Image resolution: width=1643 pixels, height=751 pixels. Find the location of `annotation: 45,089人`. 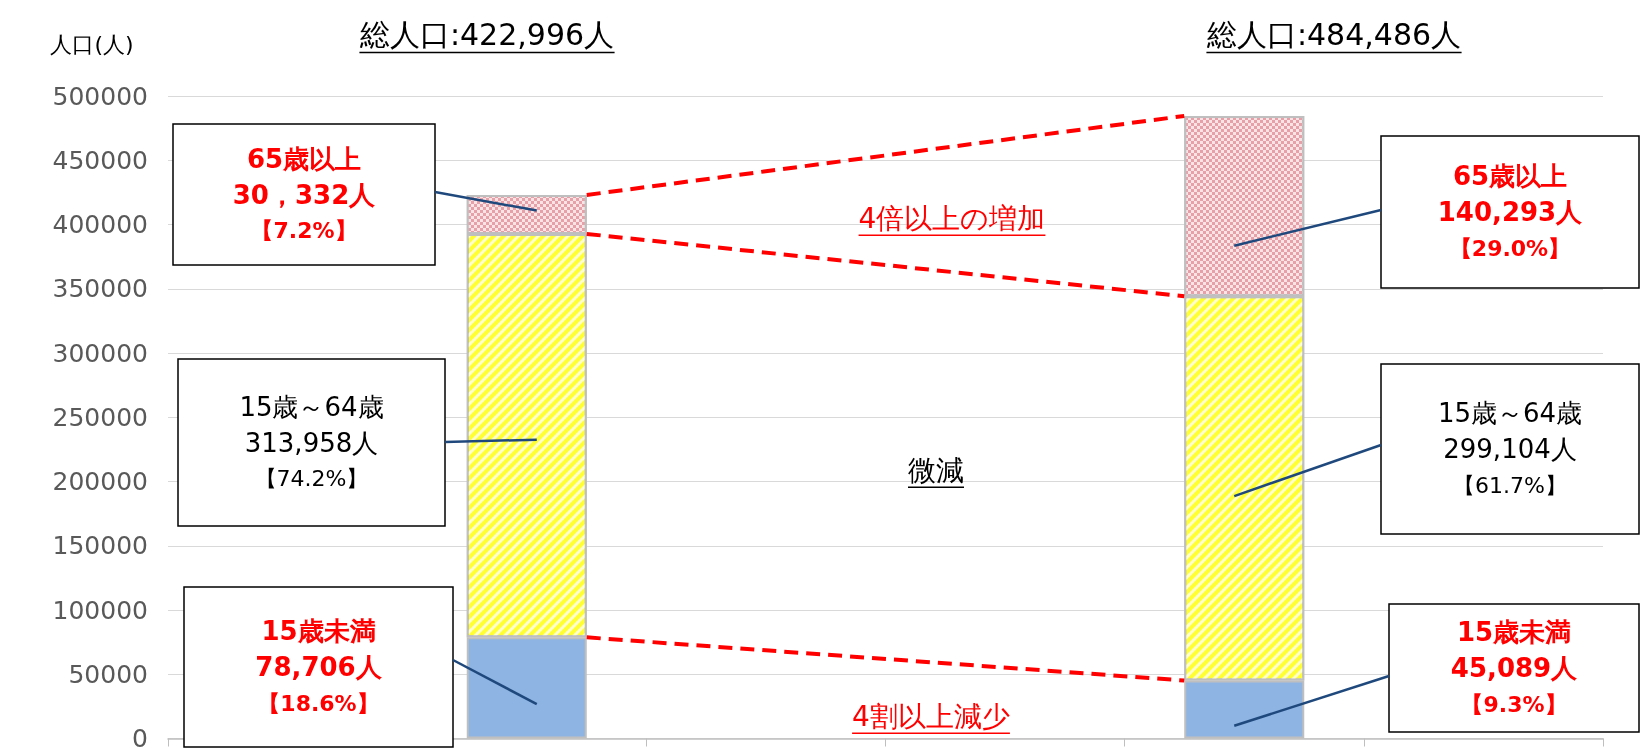

annotation: 45,089人 is located at coordinates (1514, 668).